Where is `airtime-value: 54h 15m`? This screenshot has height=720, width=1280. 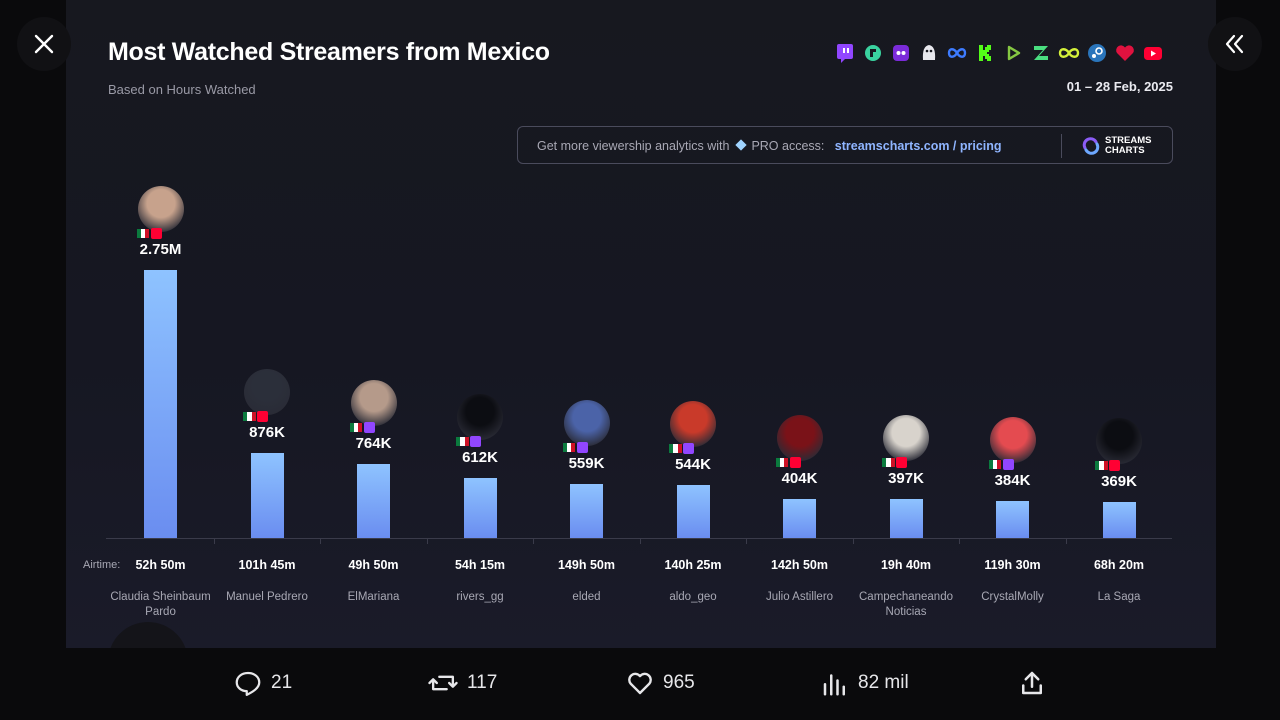
airtime-value: 54h 15m is located at coordinates (480, 565).